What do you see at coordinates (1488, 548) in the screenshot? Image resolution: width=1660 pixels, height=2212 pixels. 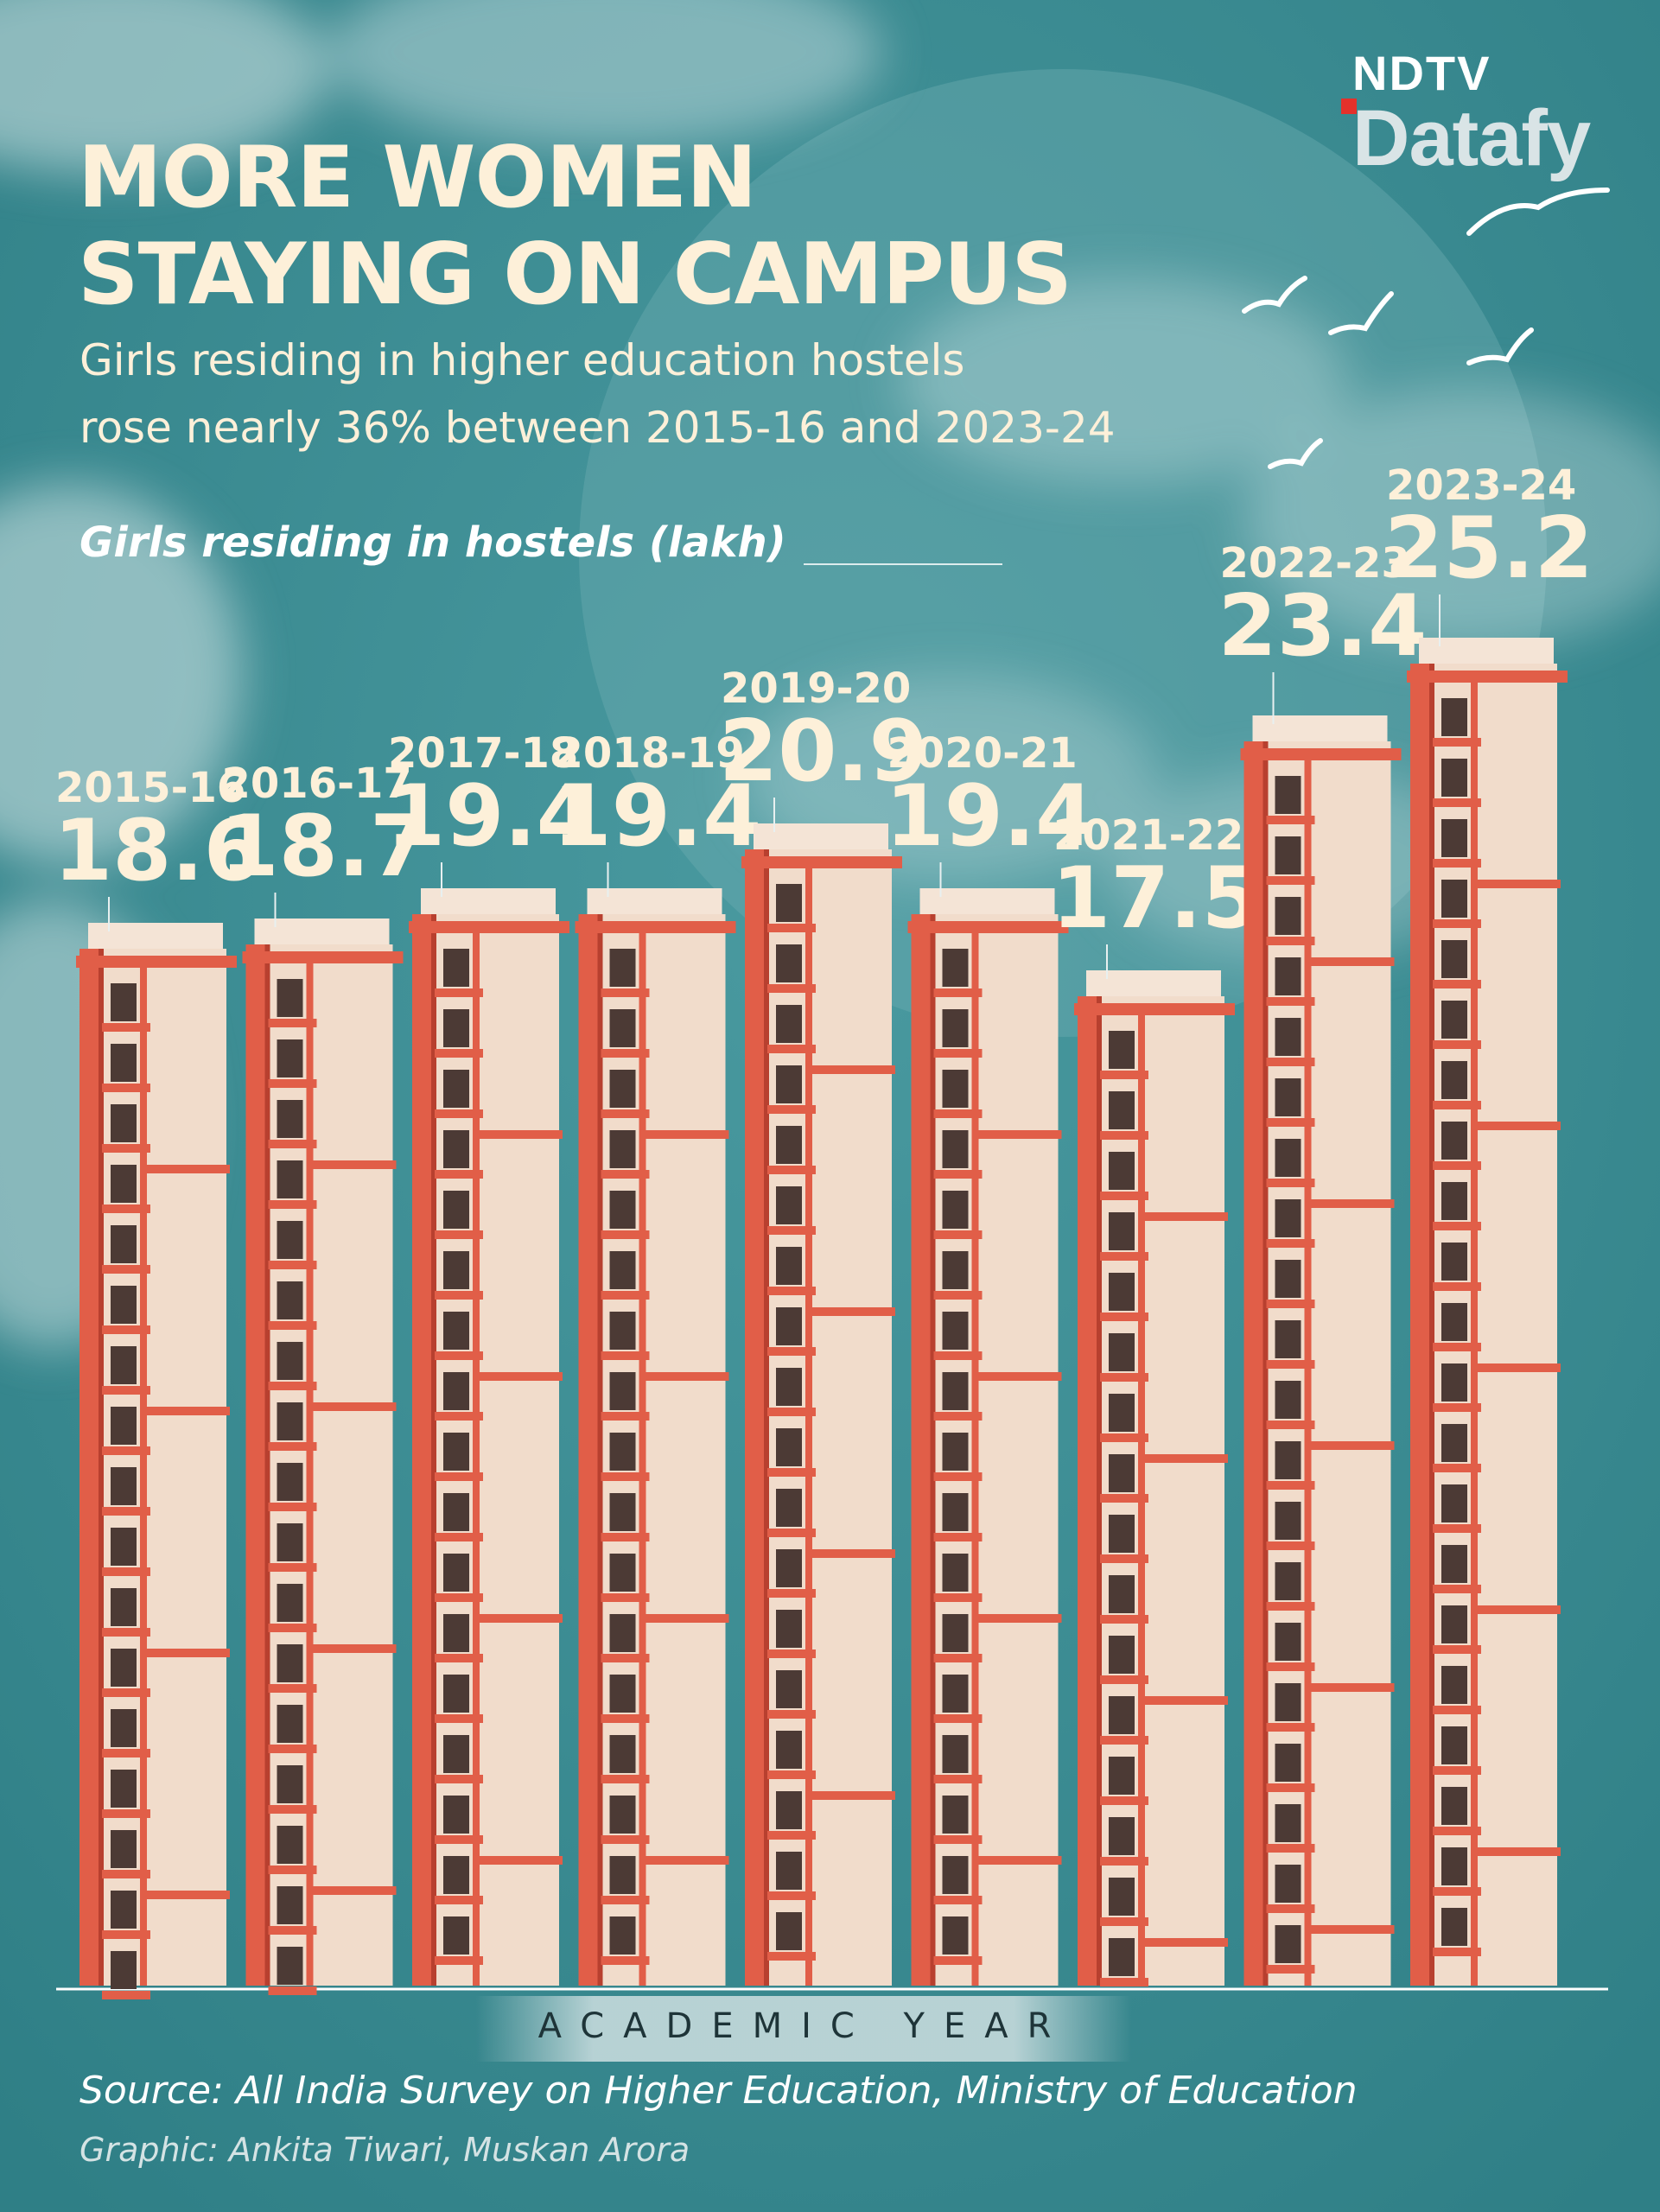 I see `bar-data-label: 25.2` at bounding box center [1488, 548].